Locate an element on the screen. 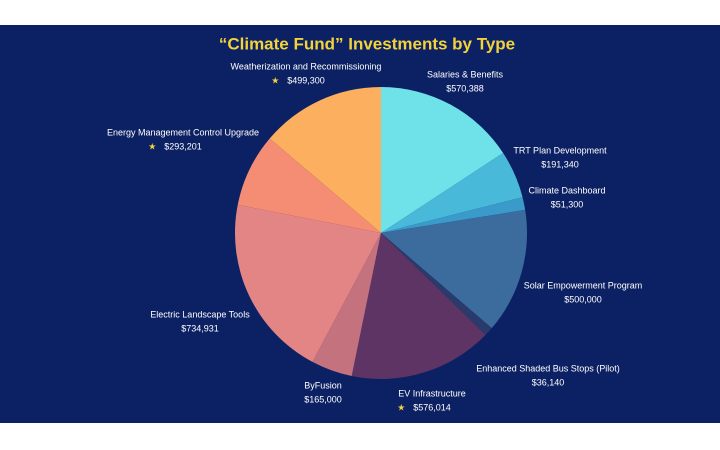 This screenshot has height=450, width=720. slice-label: Energy Management Control Upgrade is located at coordinates (183, 132).